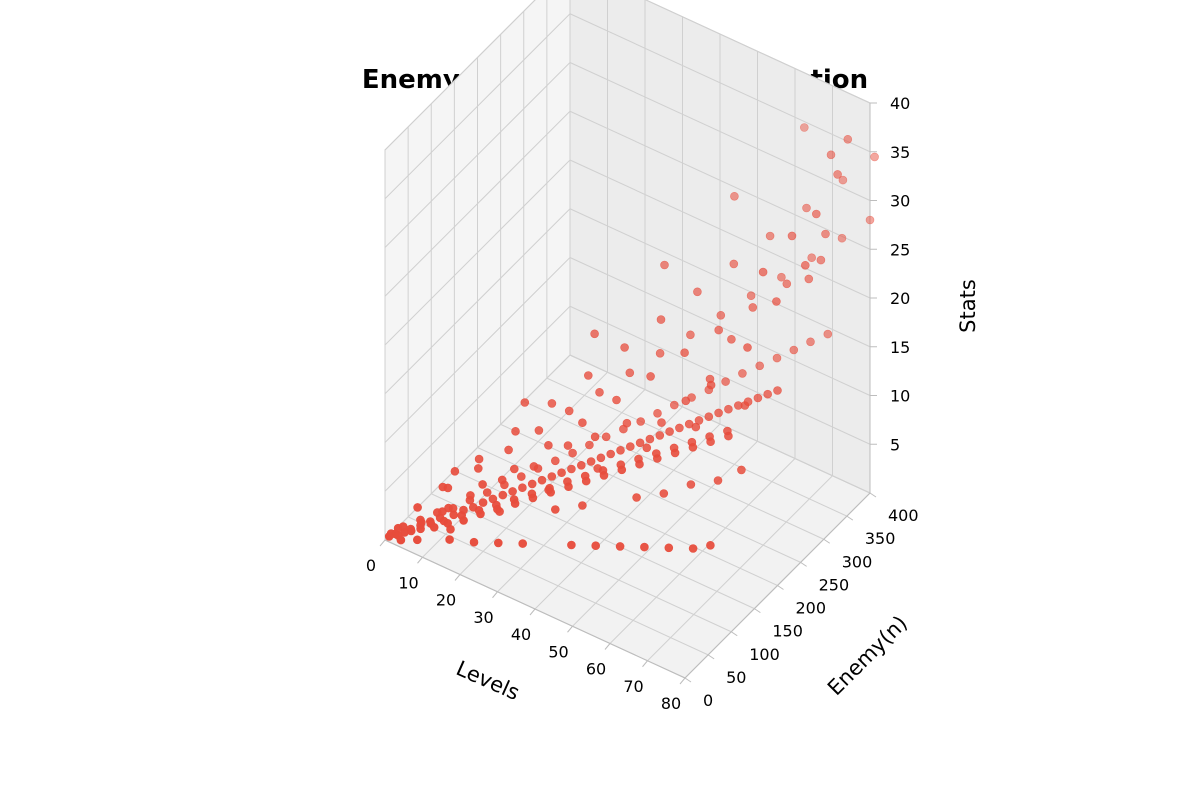  What do you see at coordinates (764, 654) in the screenshot?
I see `y-tick-label: 100` at bounding box center [764, 654].